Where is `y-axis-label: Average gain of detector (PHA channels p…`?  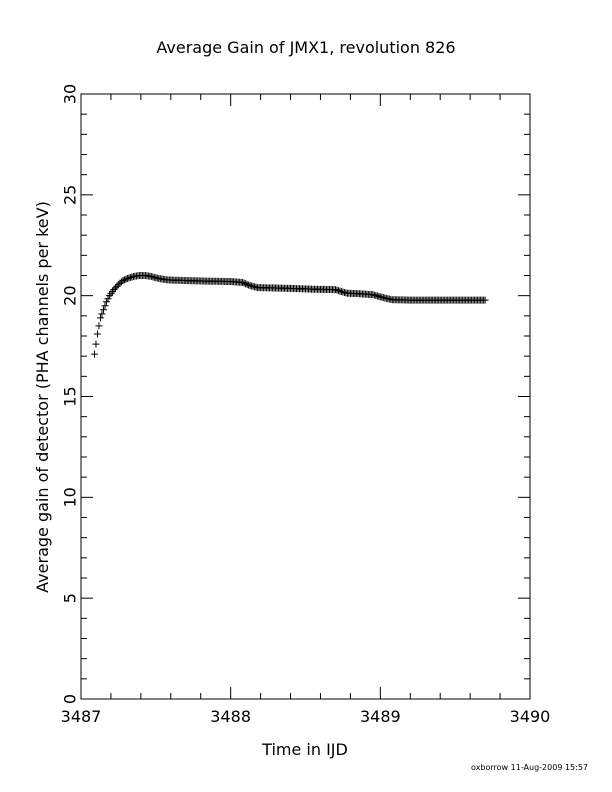
y-axis-label: Average gain of detector (PHA channels p… is located at coordinates (42, 397).